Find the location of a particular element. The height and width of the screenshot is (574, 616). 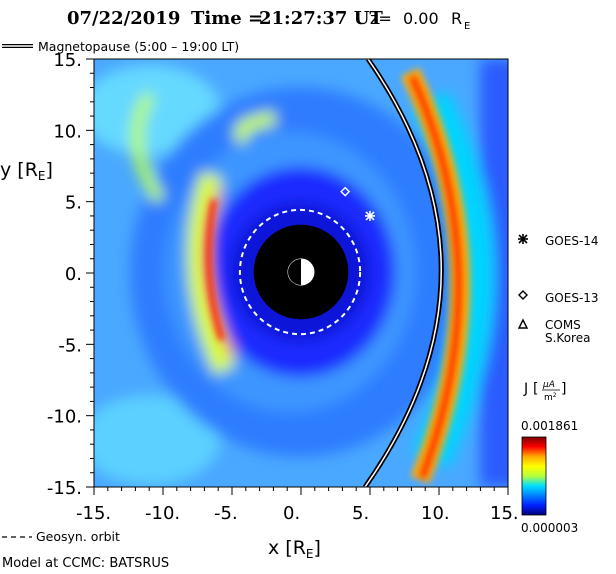

y-axis-label: y [RE] is located at coordinates (26, 171).